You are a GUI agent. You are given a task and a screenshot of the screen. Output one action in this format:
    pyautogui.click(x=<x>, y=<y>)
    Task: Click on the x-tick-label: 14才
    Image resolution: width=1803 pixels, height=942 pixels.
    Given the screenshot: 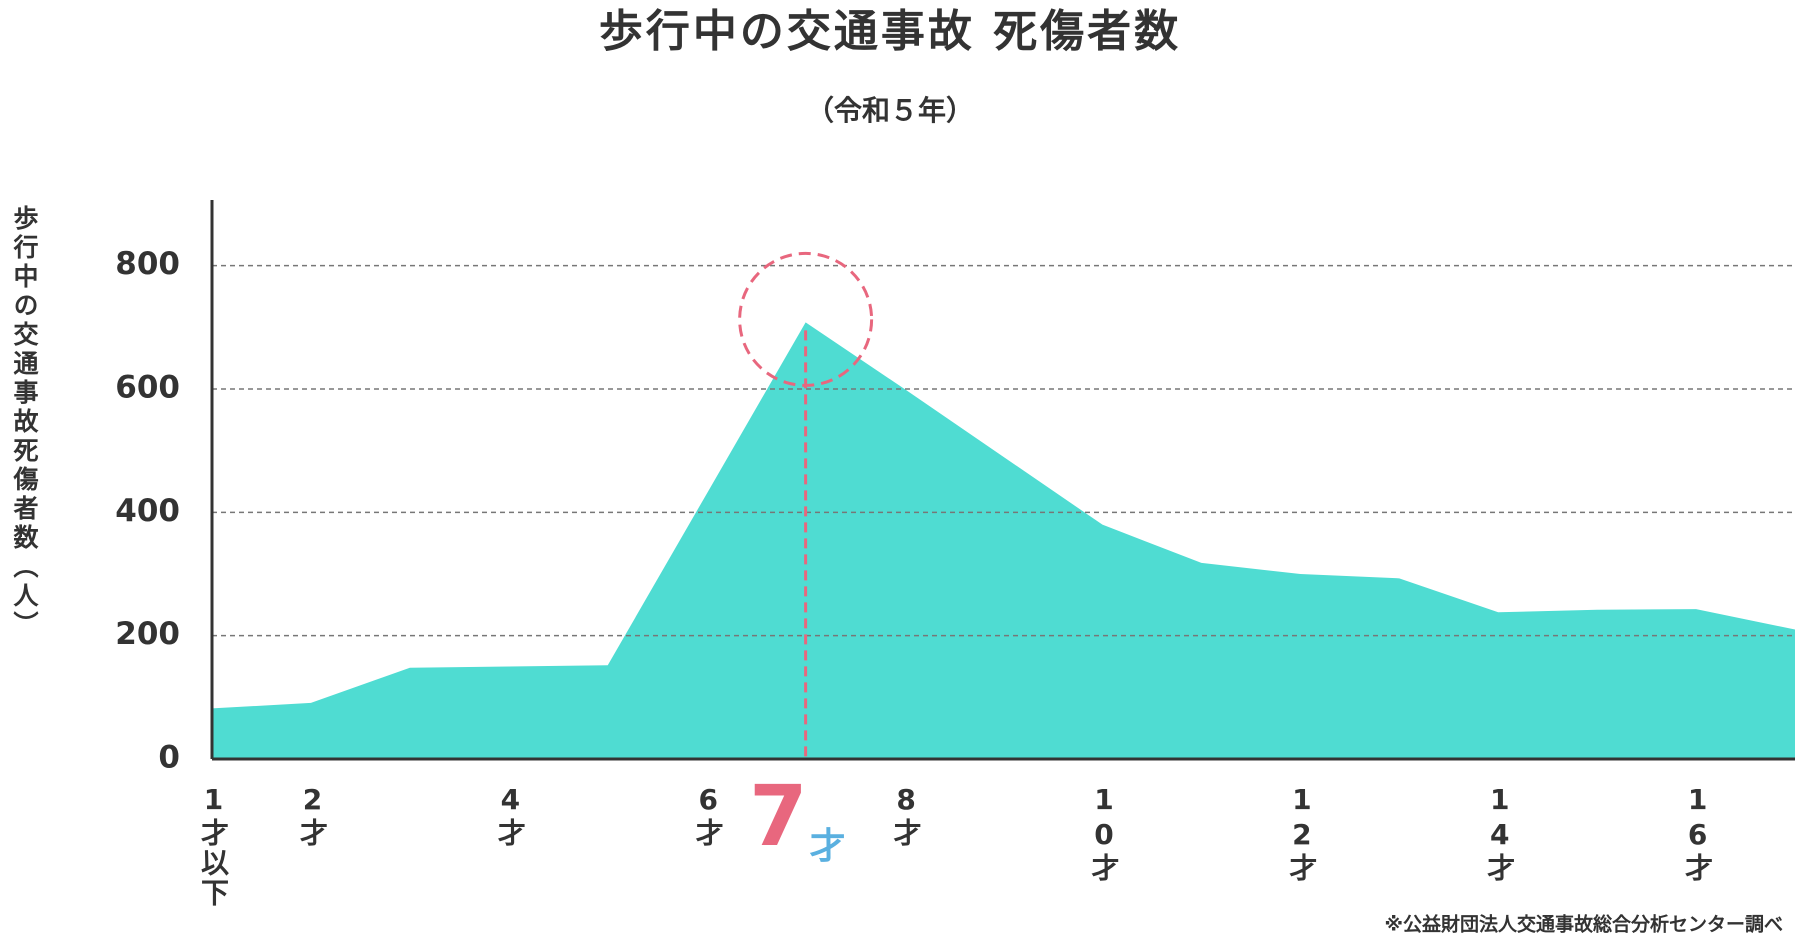 What is the action you would take?
    pyautogui.click(x=1499, y=833)
    